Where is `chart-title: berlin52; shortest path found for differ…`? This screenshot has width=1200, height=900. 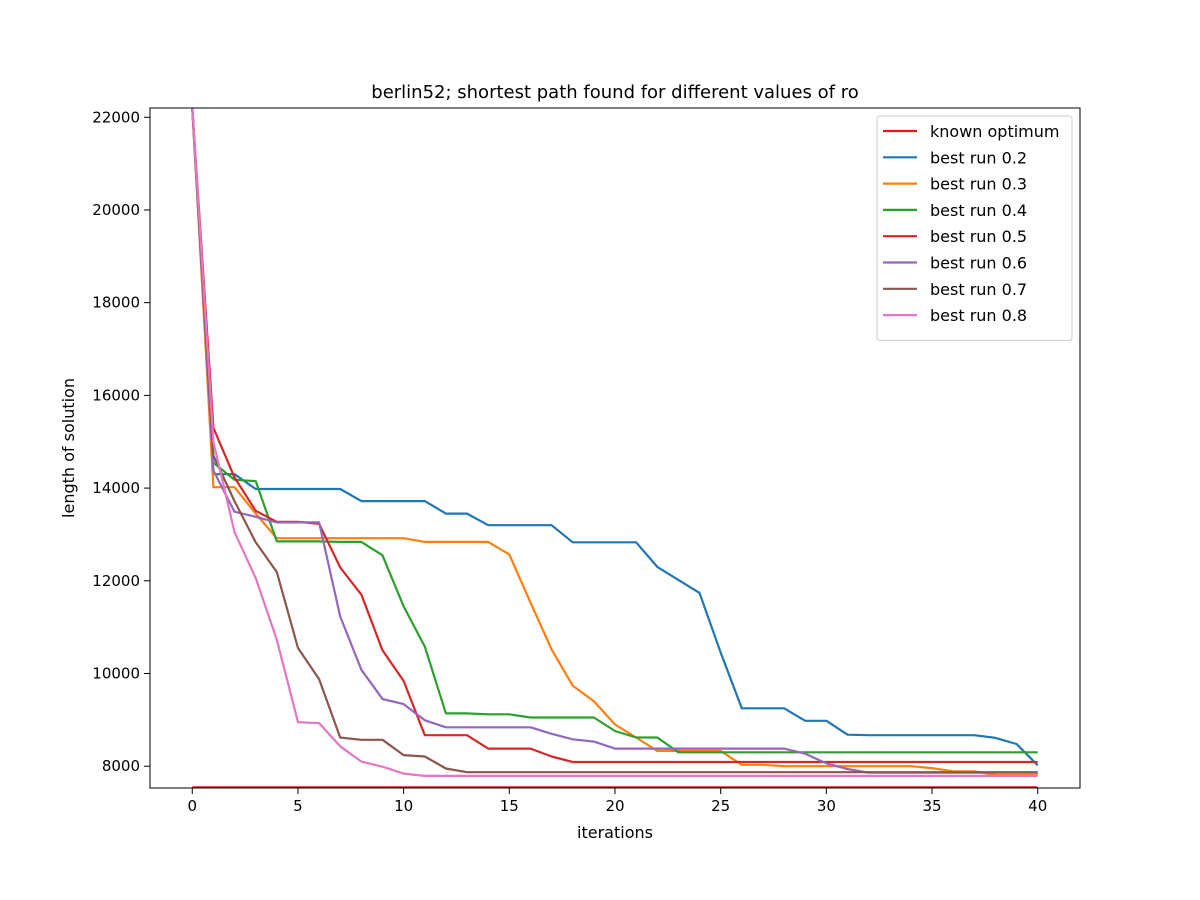
chart-title: berlin52; shortest path found for differ… is located at coordinates (614, 92).